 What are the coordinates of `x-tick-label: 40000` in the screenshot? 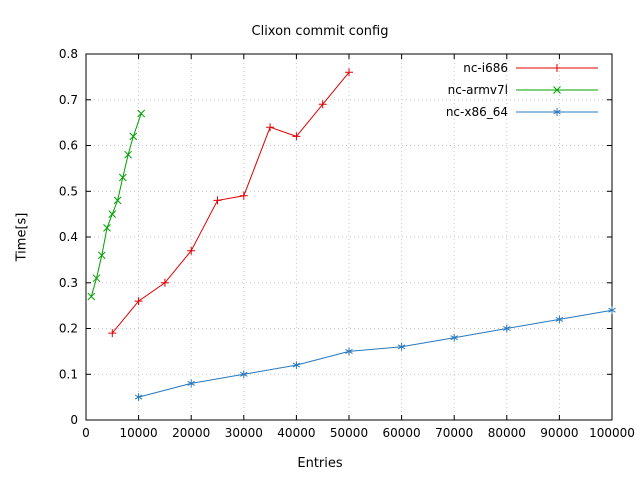 It's located at (296, 433).